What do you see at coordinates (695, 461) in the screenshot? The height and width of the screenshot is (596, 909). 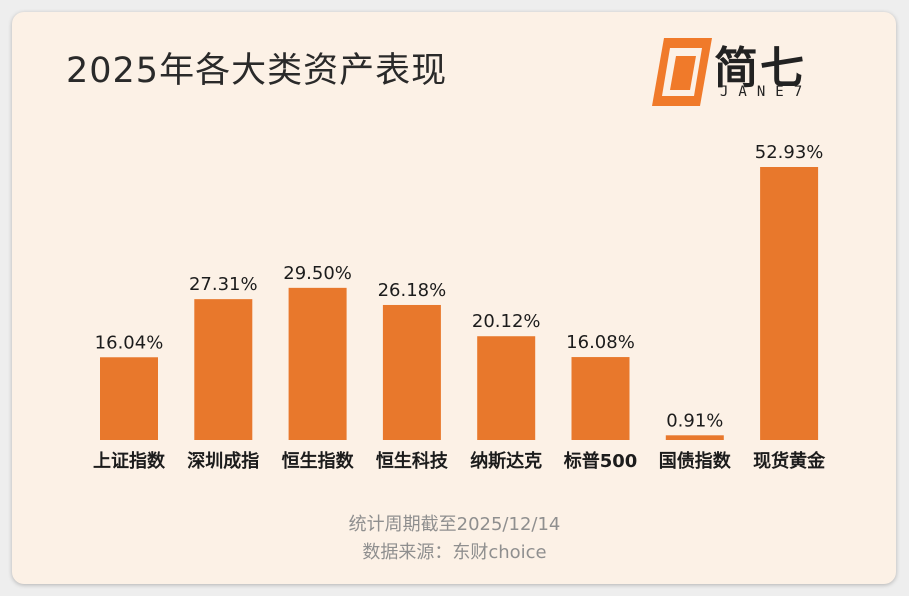 I see `category-label-7: 国债指数` at bounding box center [695, 461].